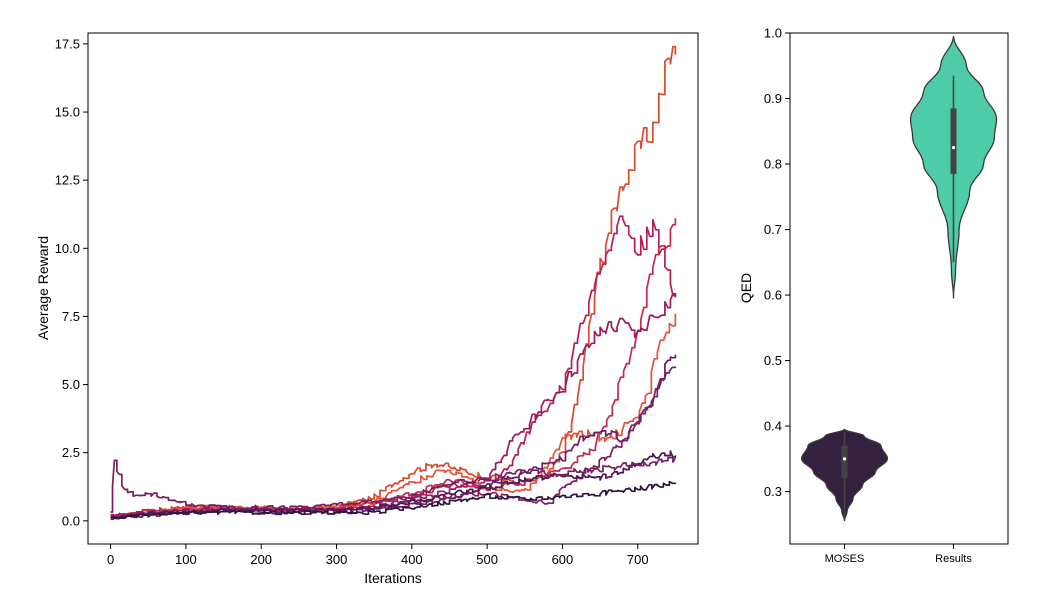 Image resolution: width=1059 pixels, height=606 pixels. What do you see at coordinates (773, 164) in the screenshot?
I see `violin-y-tick-label: 0.8` at bounding box center [773, 164].